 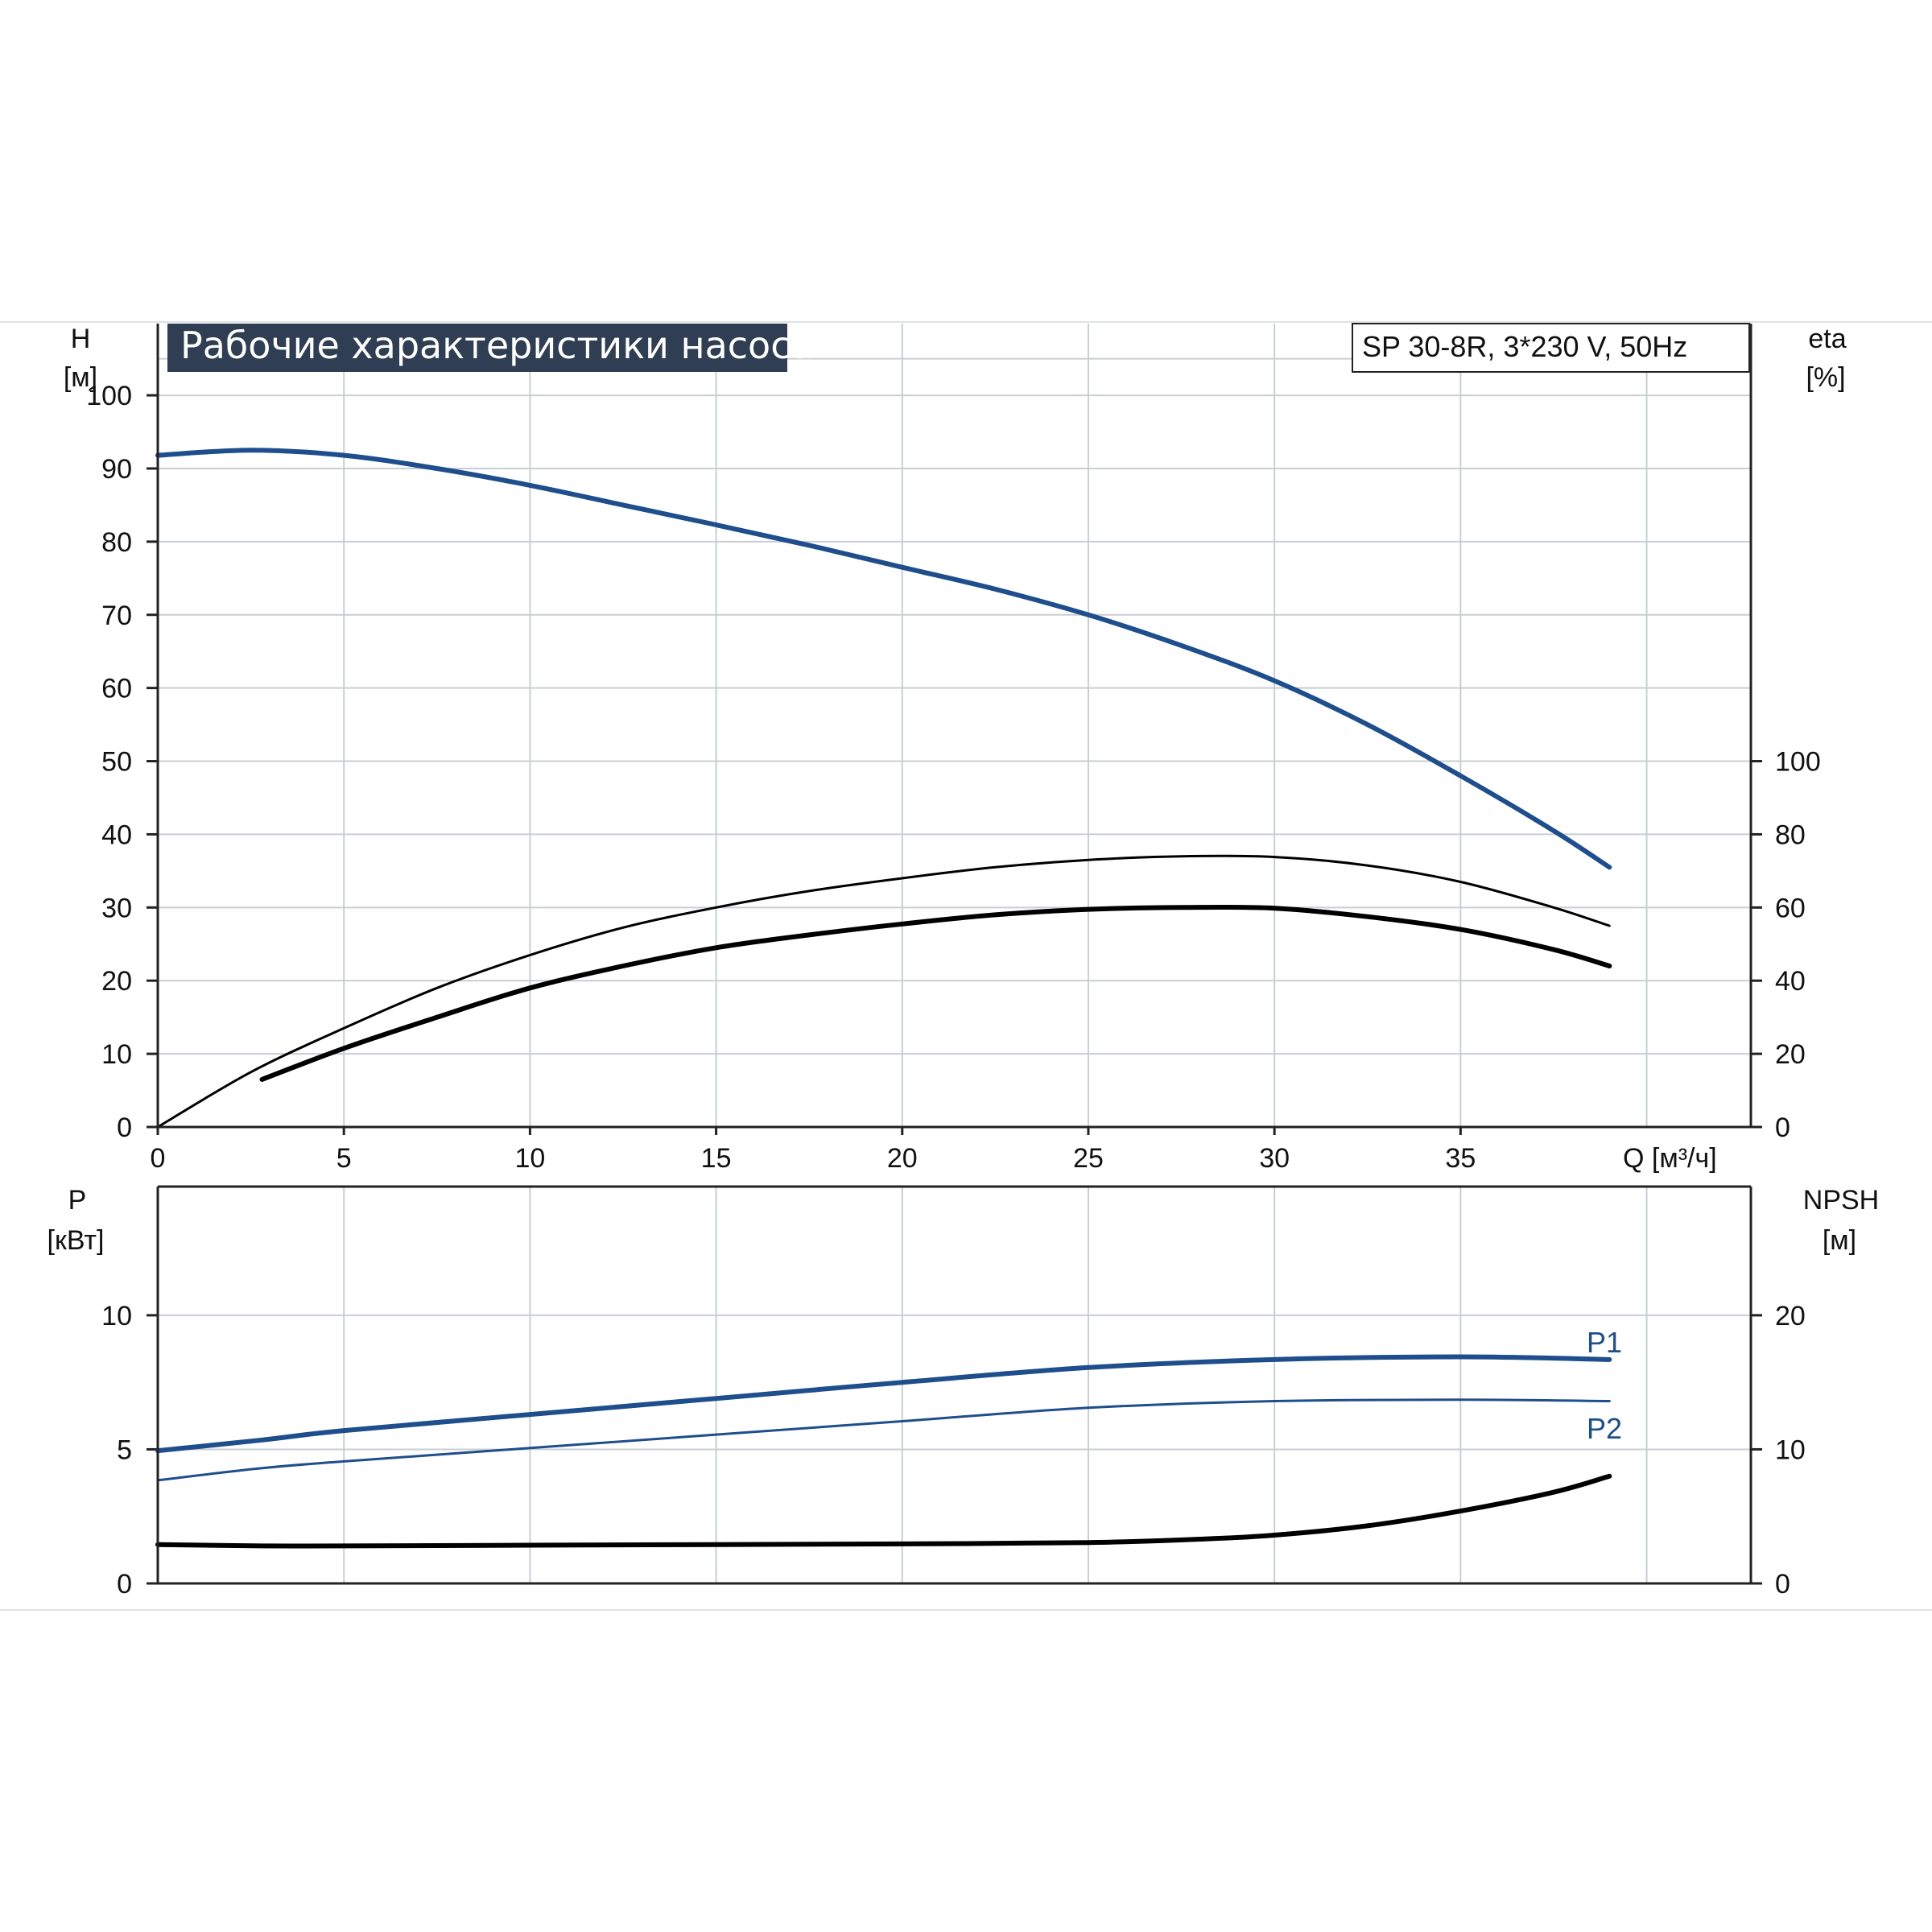 What do you see at coordinates (116, 616) in the screenshot?
I see `y-tick-label: 70` at bounding box center [116, 616].